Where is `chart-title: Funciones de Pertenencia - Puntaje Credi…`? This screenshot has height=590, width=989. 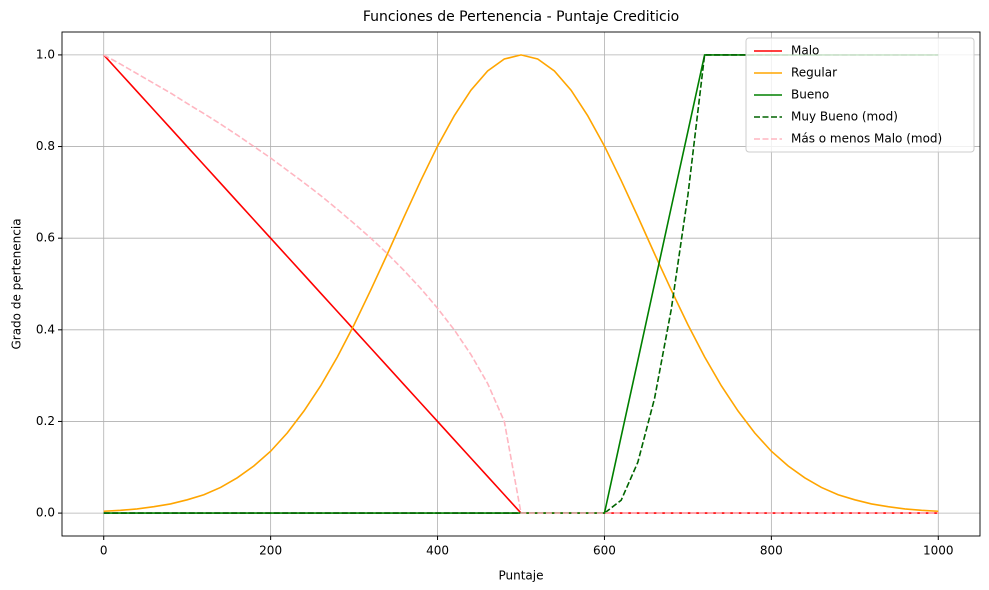
chart-title: Funciones de Pertenencia - Puntaje Credi… is located at coordinates (521, 17).